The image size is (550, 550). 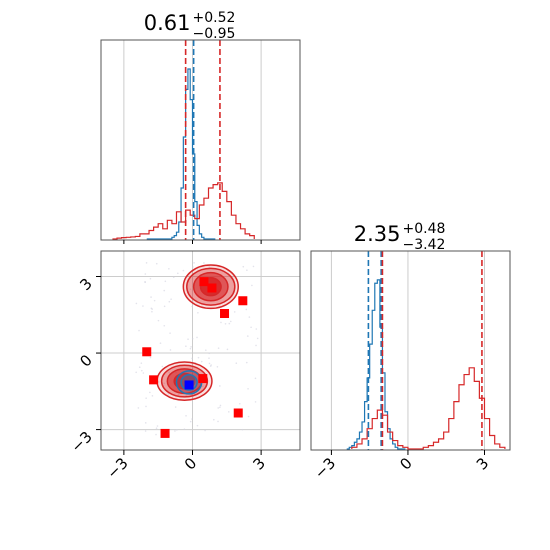 What do you see at coordinates (424, 245) in the screenshot?
I see `title-minus: −3.42` at bounding box center [424, 245].